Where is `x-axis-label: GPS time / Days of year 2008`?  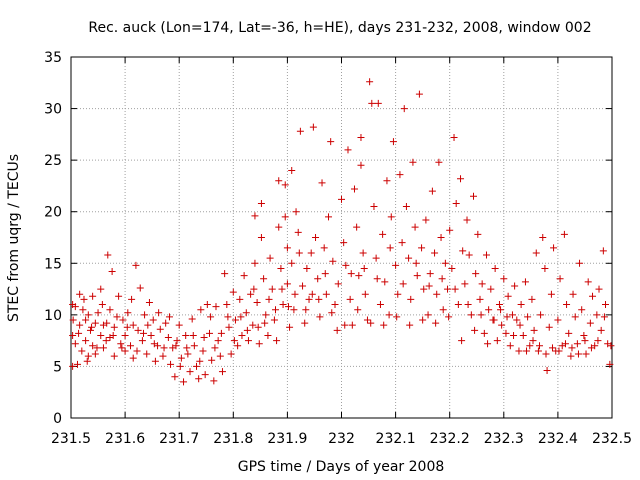 x-axis-label: GPS time / Days of year 2008 is located at coordinates (341, 467).